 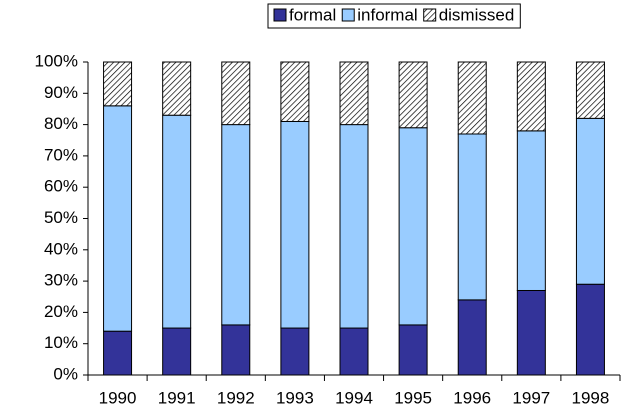 I want to click on y-tick-label: 100%, so click(x=56, y=60).